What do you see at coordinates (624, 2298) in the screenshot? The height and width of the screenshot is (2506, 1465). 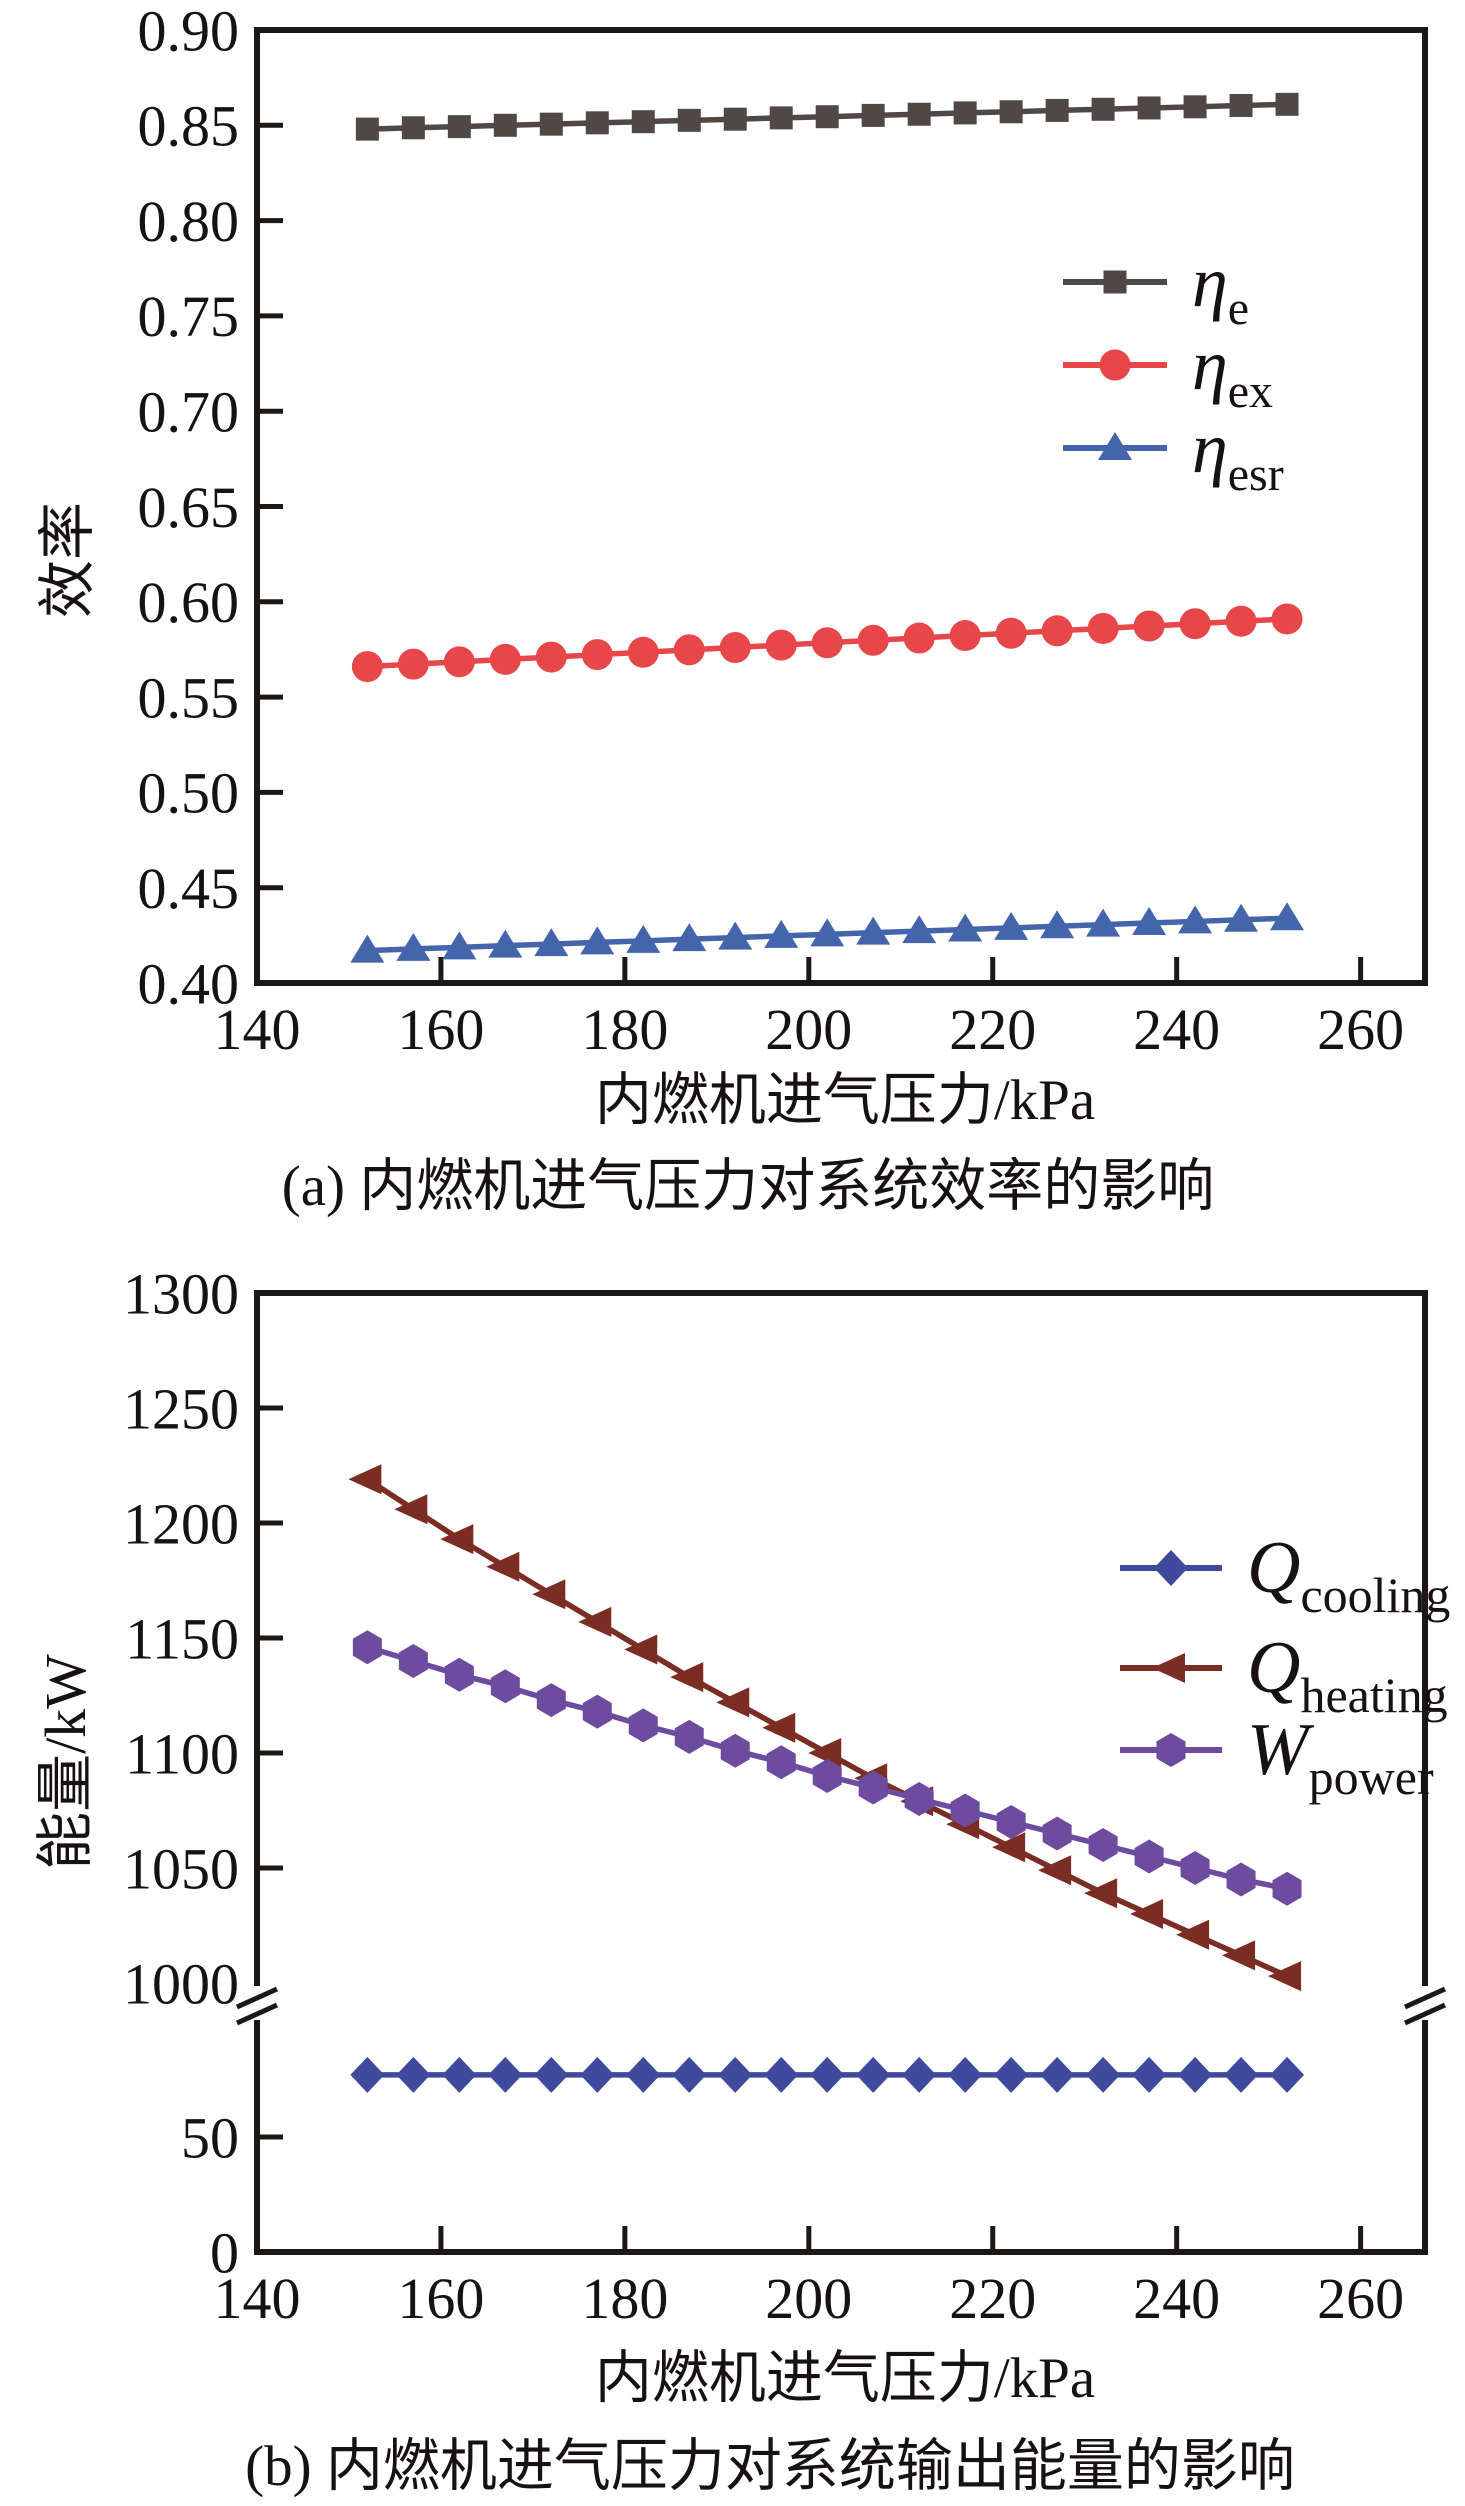 I see `x-tick-label: 180` at bounding box center [624, 2298].